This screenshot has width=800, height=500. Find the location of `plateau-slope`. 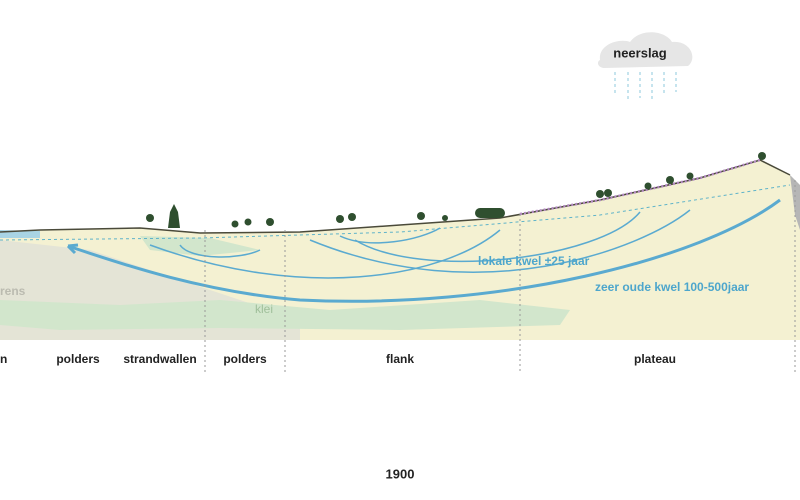

plateau-slope is located at coordinates (795, 202).